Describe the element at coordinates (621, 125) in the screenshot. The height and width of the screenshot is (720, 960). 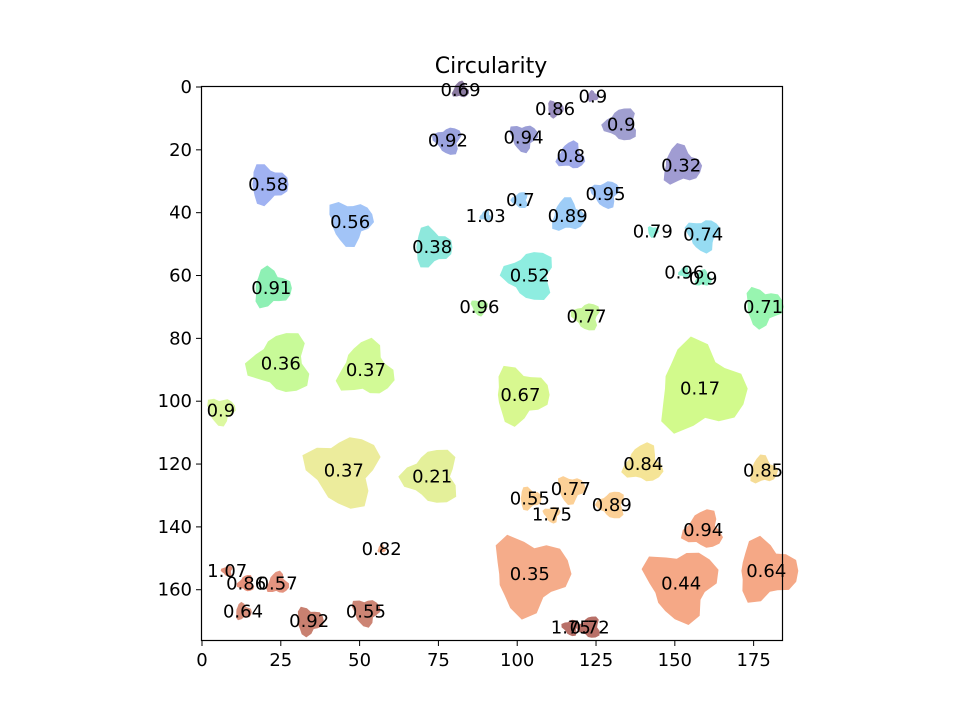
I see `region-label-5: 0.9` at that location.